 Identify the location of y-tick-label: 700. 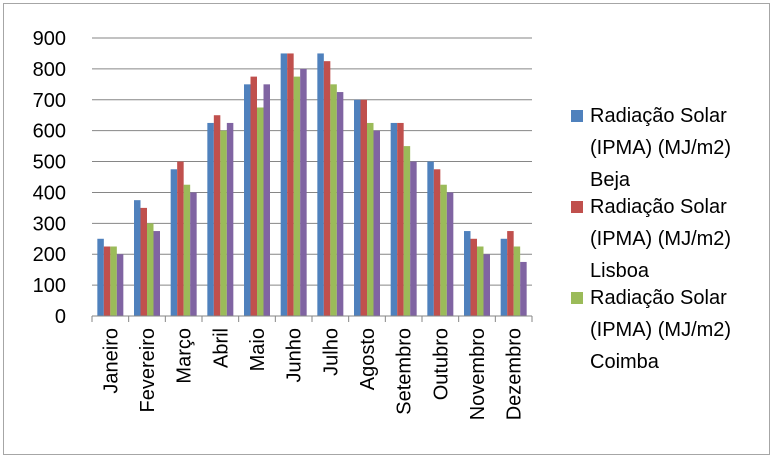
(49, 101).